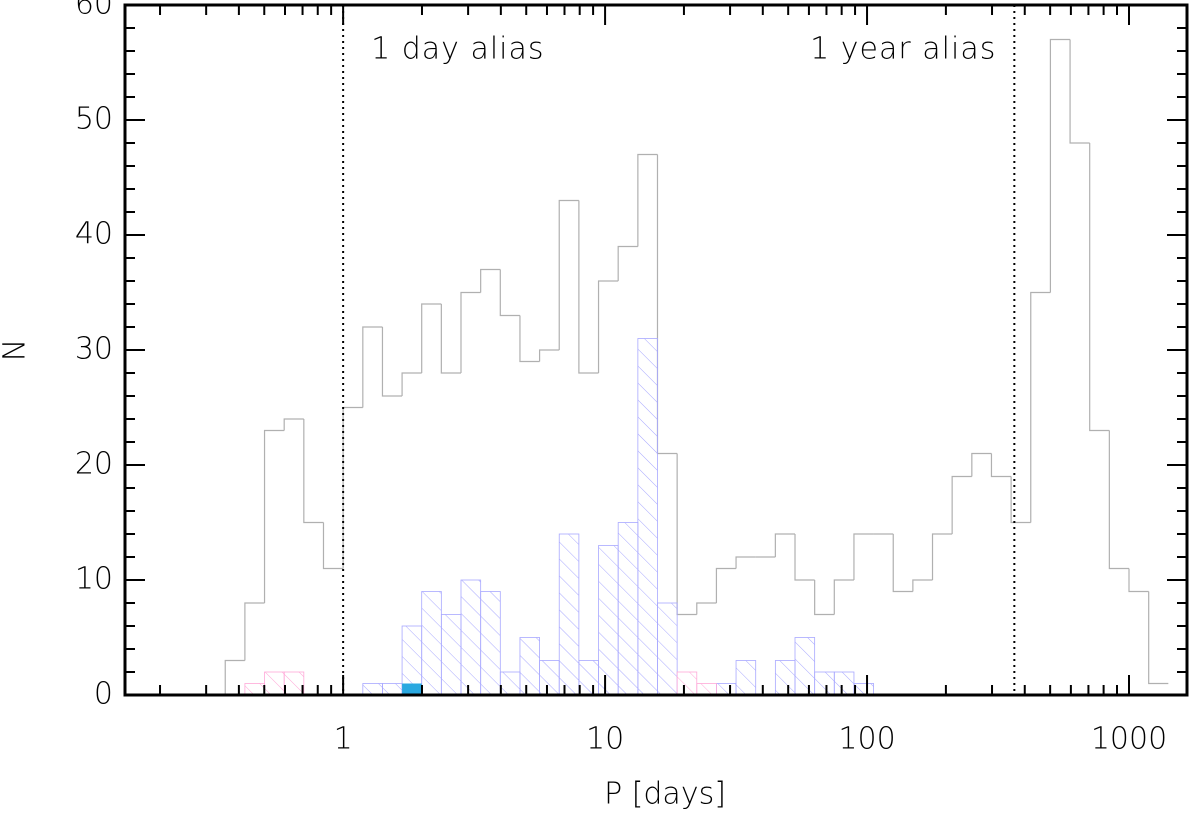  What do you see at coordinates (866, 739) in the screenshot?
I see `x-tick-label: 100` at bounding box center [866, 739].